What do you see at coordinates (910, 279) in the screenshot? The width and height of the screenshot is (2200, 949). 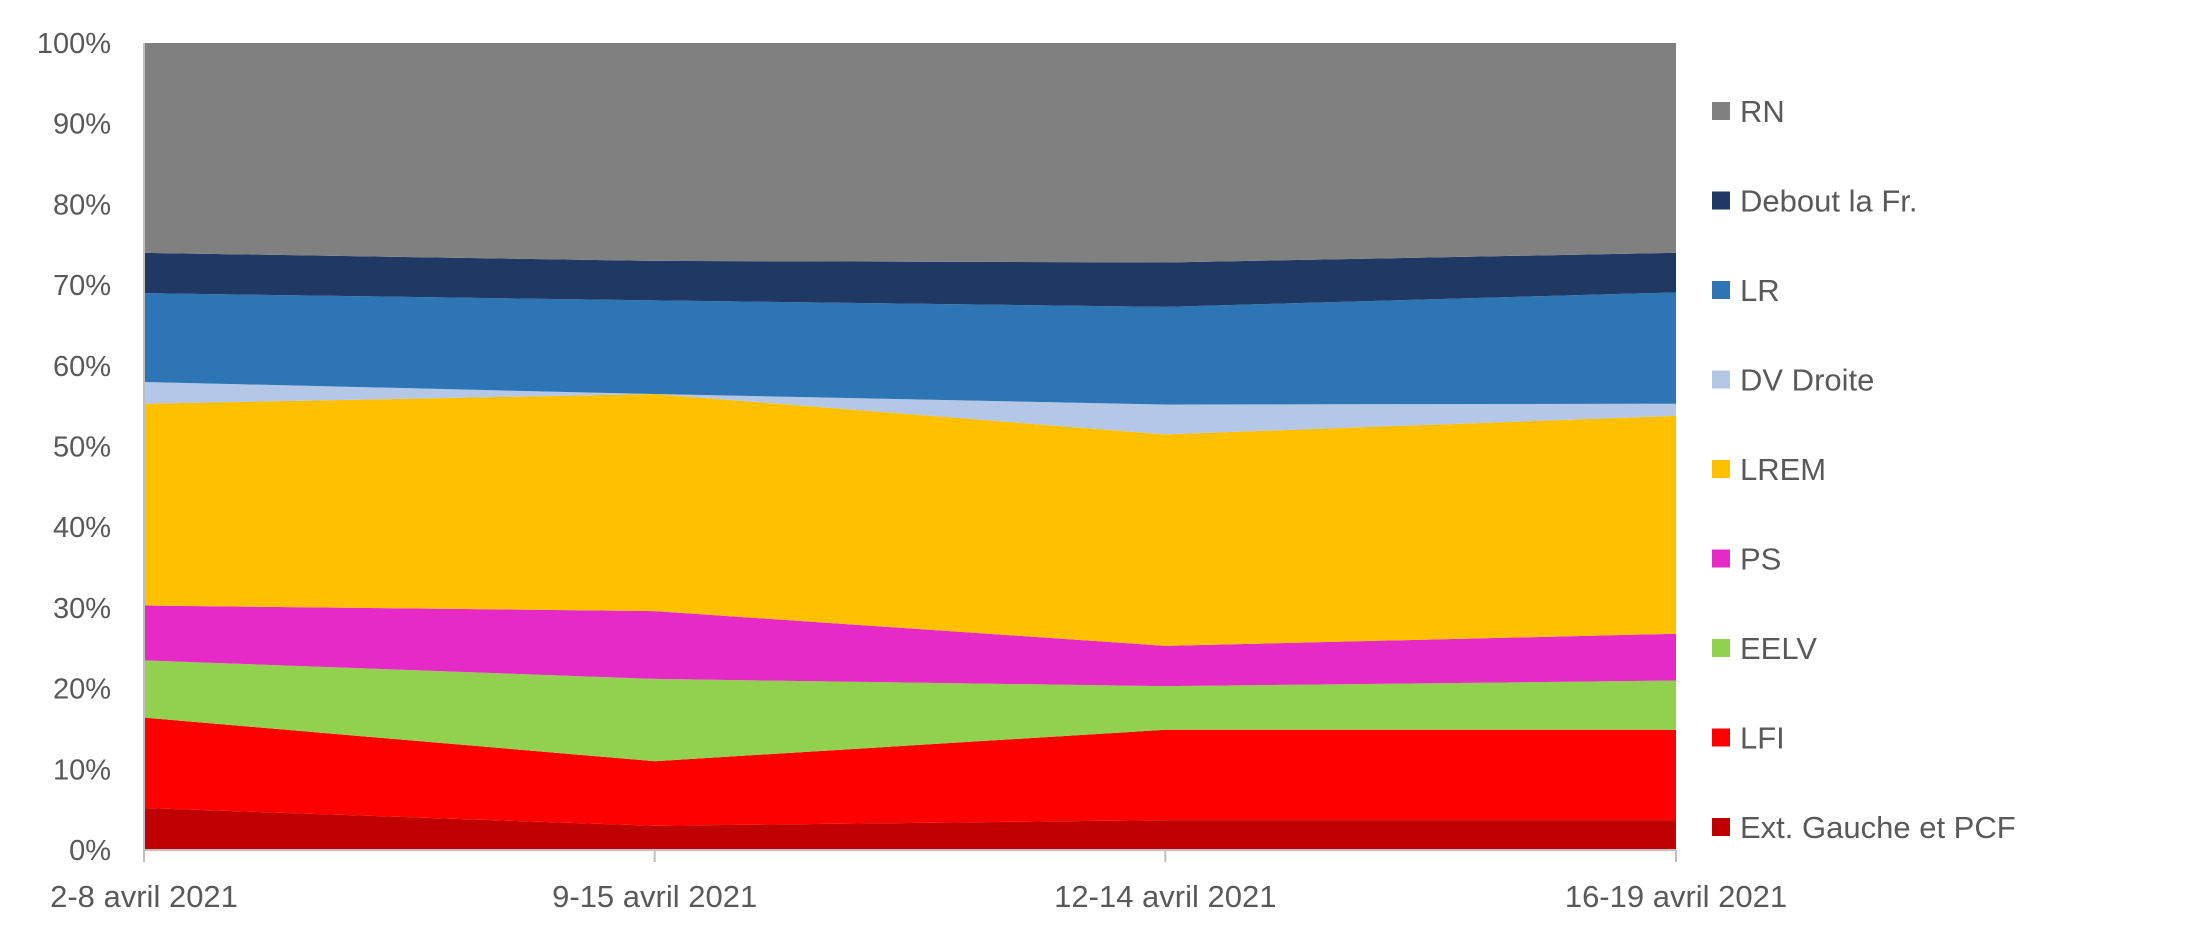 I see `area-debout-la-fr` at bounding box center [910, 279].